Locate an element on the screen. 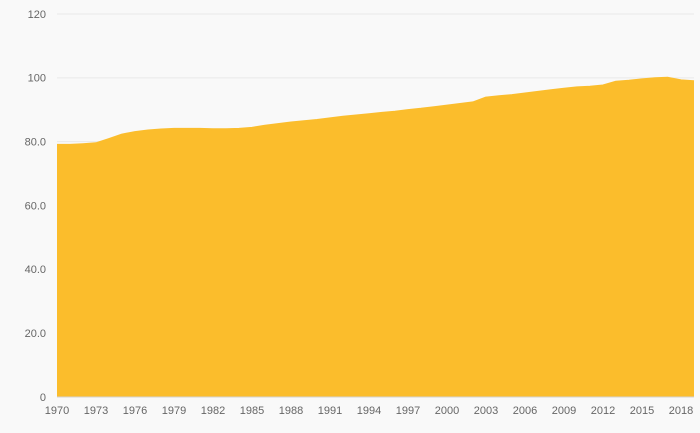  y-tick-label: 40.0 is located at coordinates (35, 270).